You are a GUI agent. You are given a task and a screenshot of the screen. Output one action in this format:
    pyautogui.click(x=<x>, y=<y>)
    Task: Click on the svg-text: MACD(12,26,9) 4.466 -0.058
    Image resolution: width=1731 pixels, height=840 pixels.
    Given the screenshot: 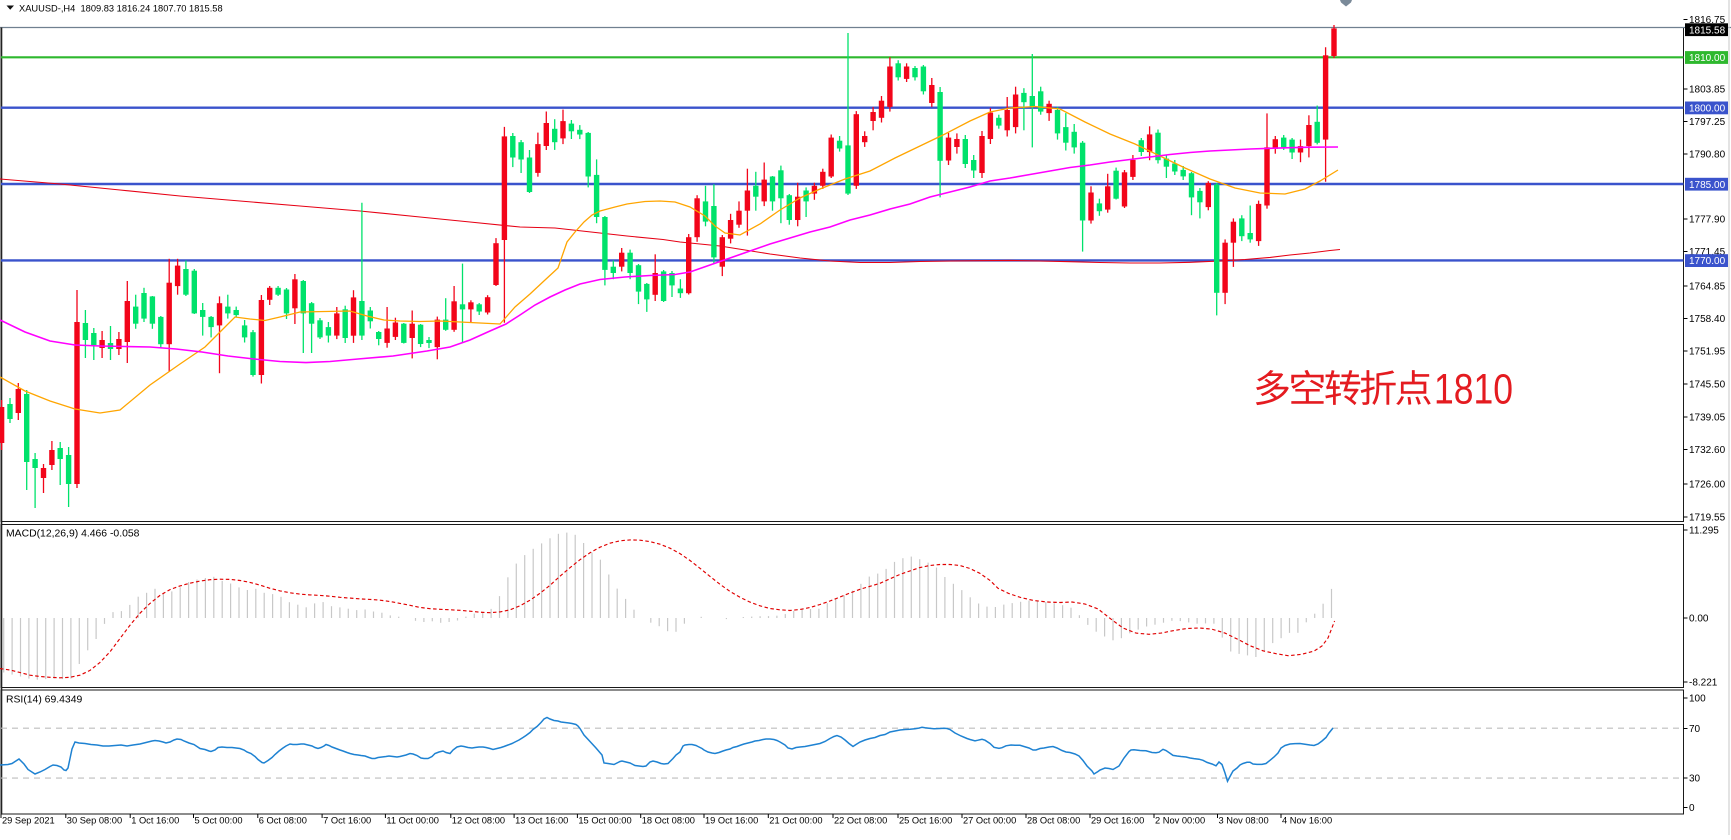 What is the action you would take?
    pyautogui.click(x=73, y=534)
    